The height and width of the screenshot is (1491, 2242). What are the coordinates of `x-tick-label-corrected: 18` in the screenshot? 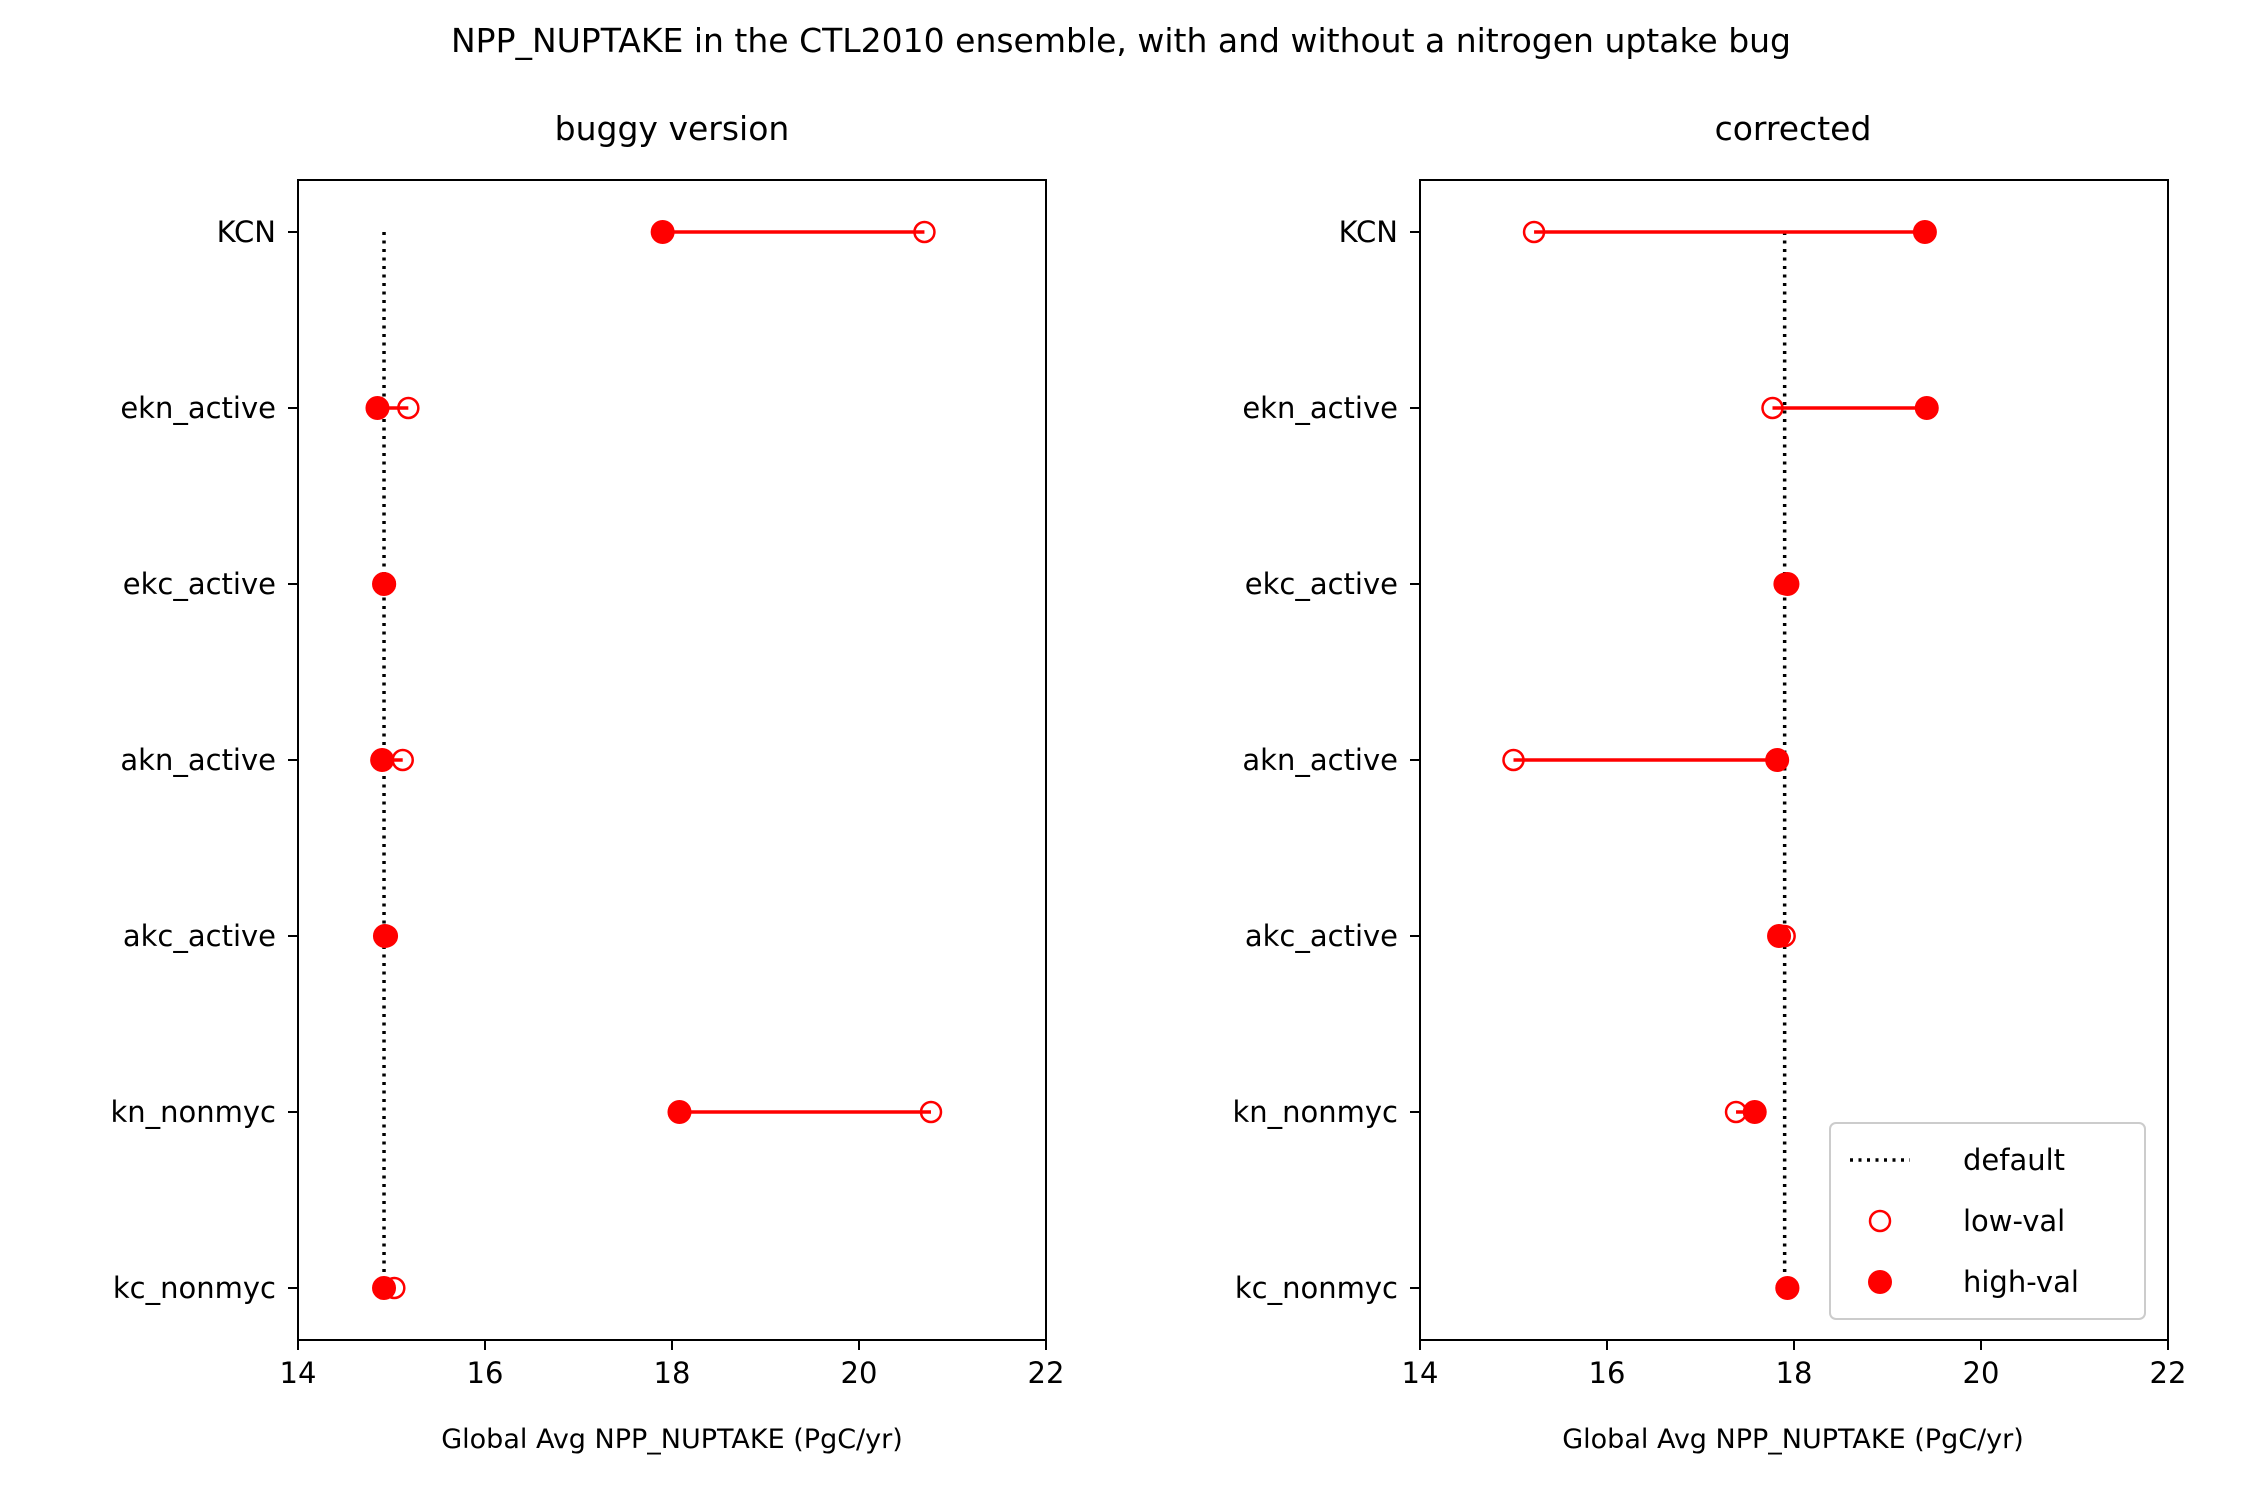 It's located at (1794, 1373).